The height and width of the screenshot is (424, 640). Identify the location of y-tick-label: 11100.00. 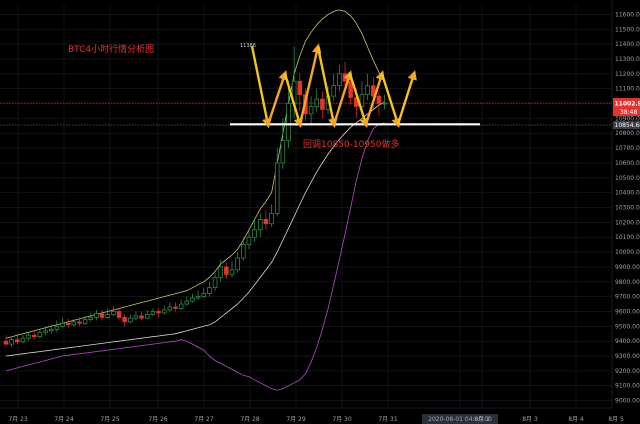
(627, 89).